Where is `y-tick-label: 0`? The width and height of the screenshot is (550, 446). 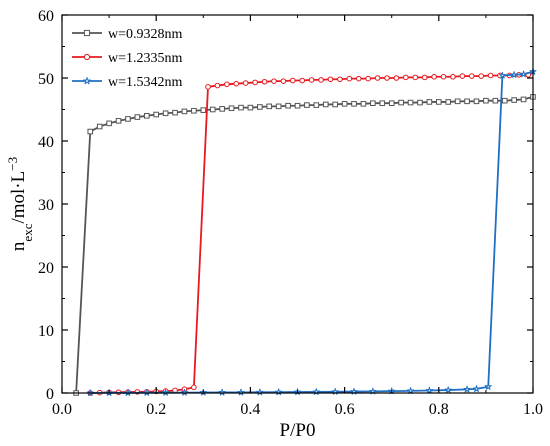
y-tick-label: 0 is located at coordinates (50, 394).